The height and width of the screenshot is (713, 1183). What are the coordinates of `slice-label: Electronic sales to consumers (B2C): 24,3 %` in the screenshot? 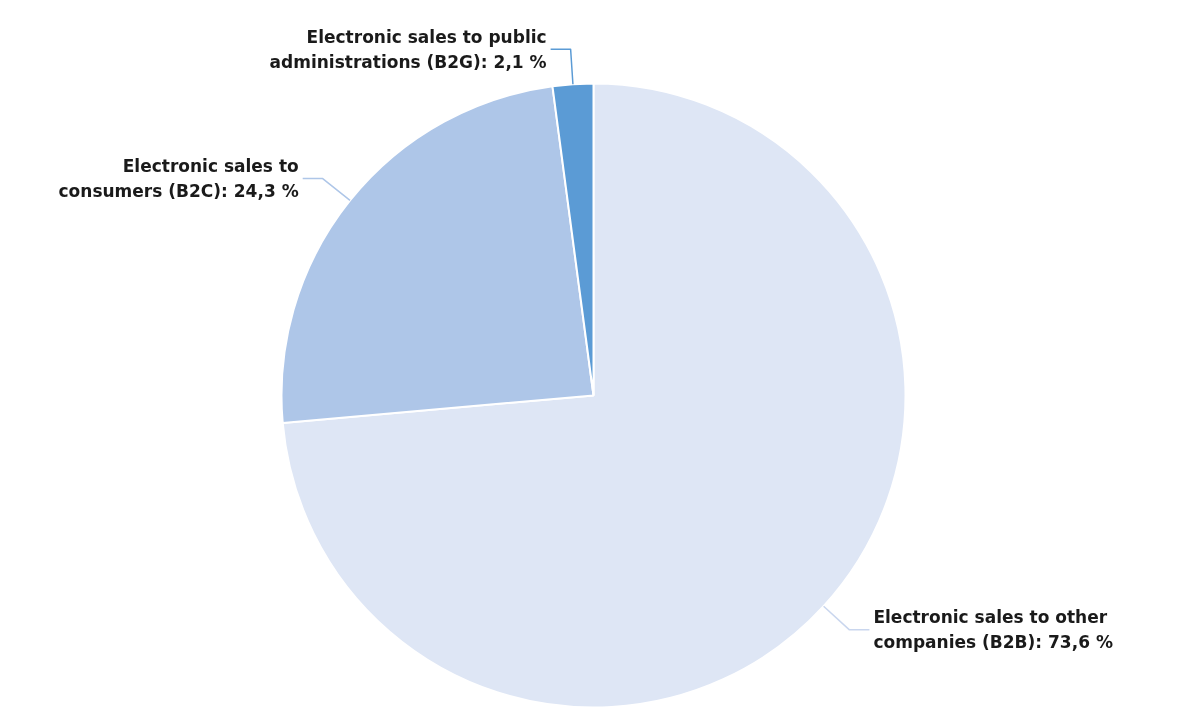 It's located at (178, 179).